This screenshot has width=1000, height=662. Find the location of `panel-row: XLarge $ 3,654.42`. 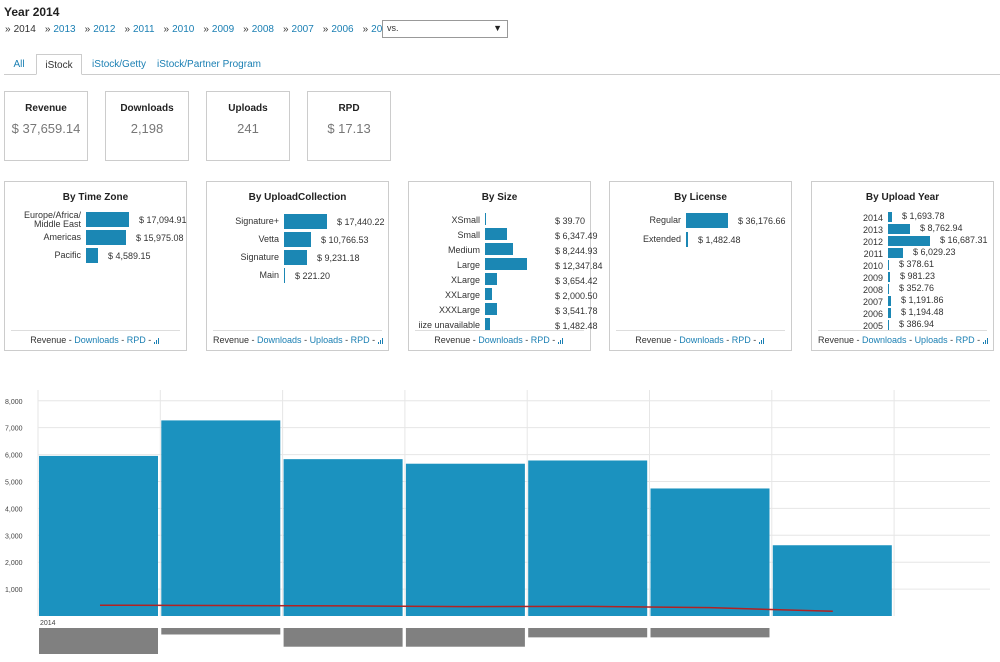

panel-row: XLarge $ 3,654.42 is located at coordinates (503, 280).